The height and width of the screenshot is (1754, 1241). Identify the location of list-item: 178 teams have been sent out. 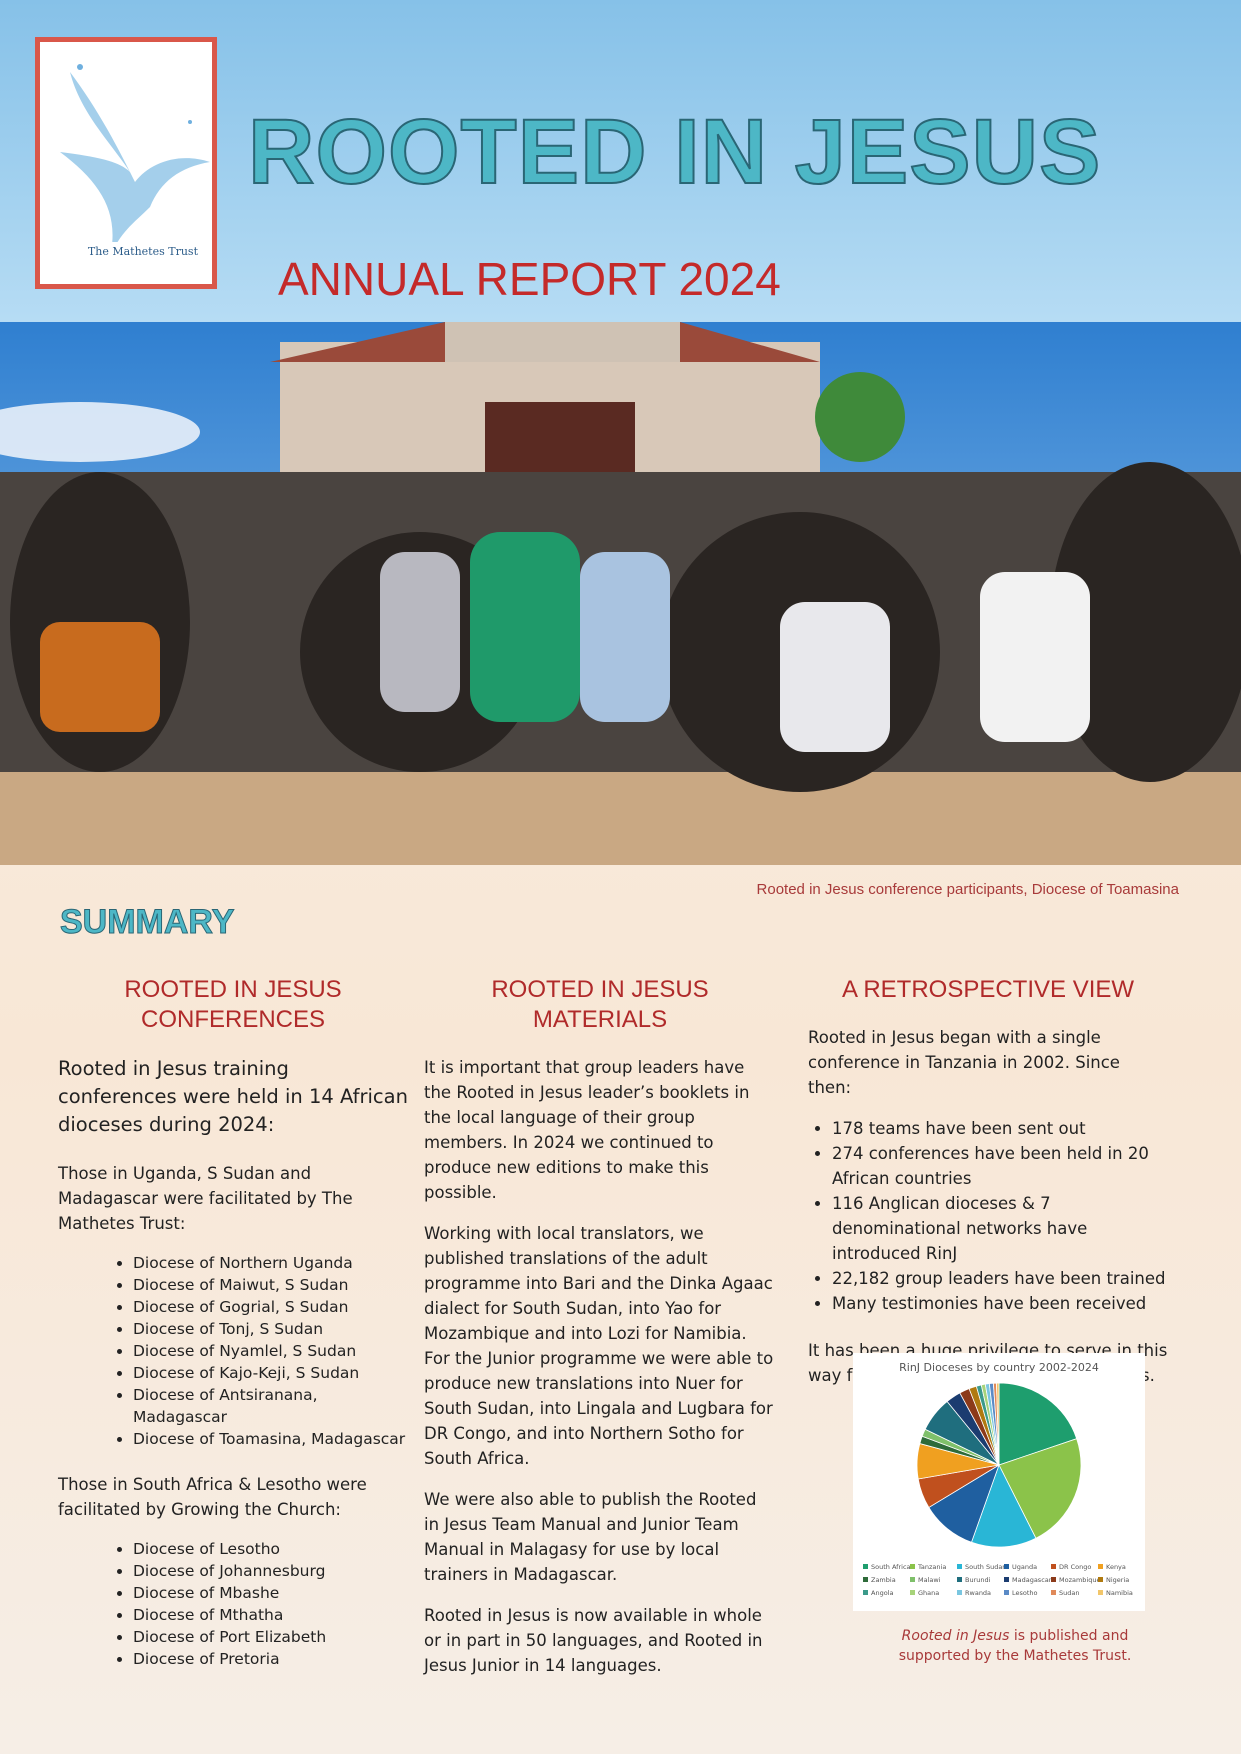
(1000, 1128).